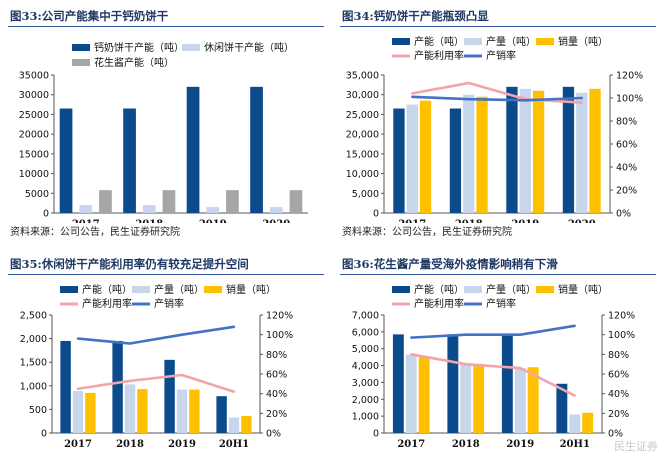  I want to click on y-tick-label: 15000, so click(34, 154).